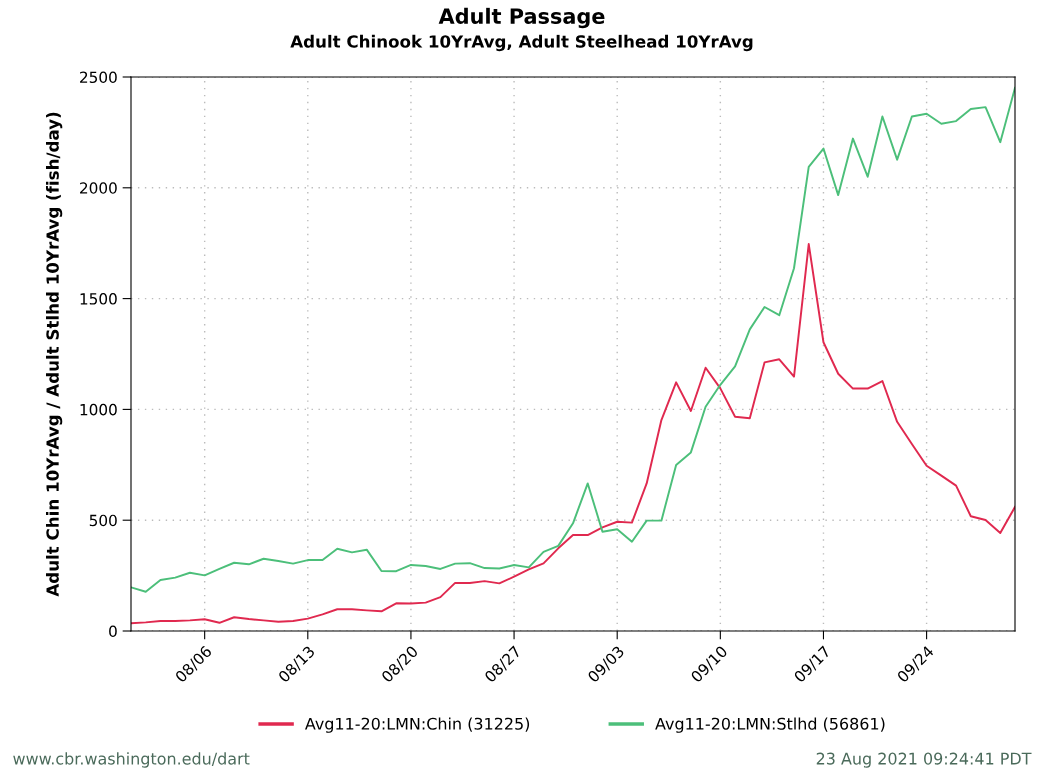  I want to click on text: 23 Aug 2021 09:24:41 PDT, so click(924, 760).